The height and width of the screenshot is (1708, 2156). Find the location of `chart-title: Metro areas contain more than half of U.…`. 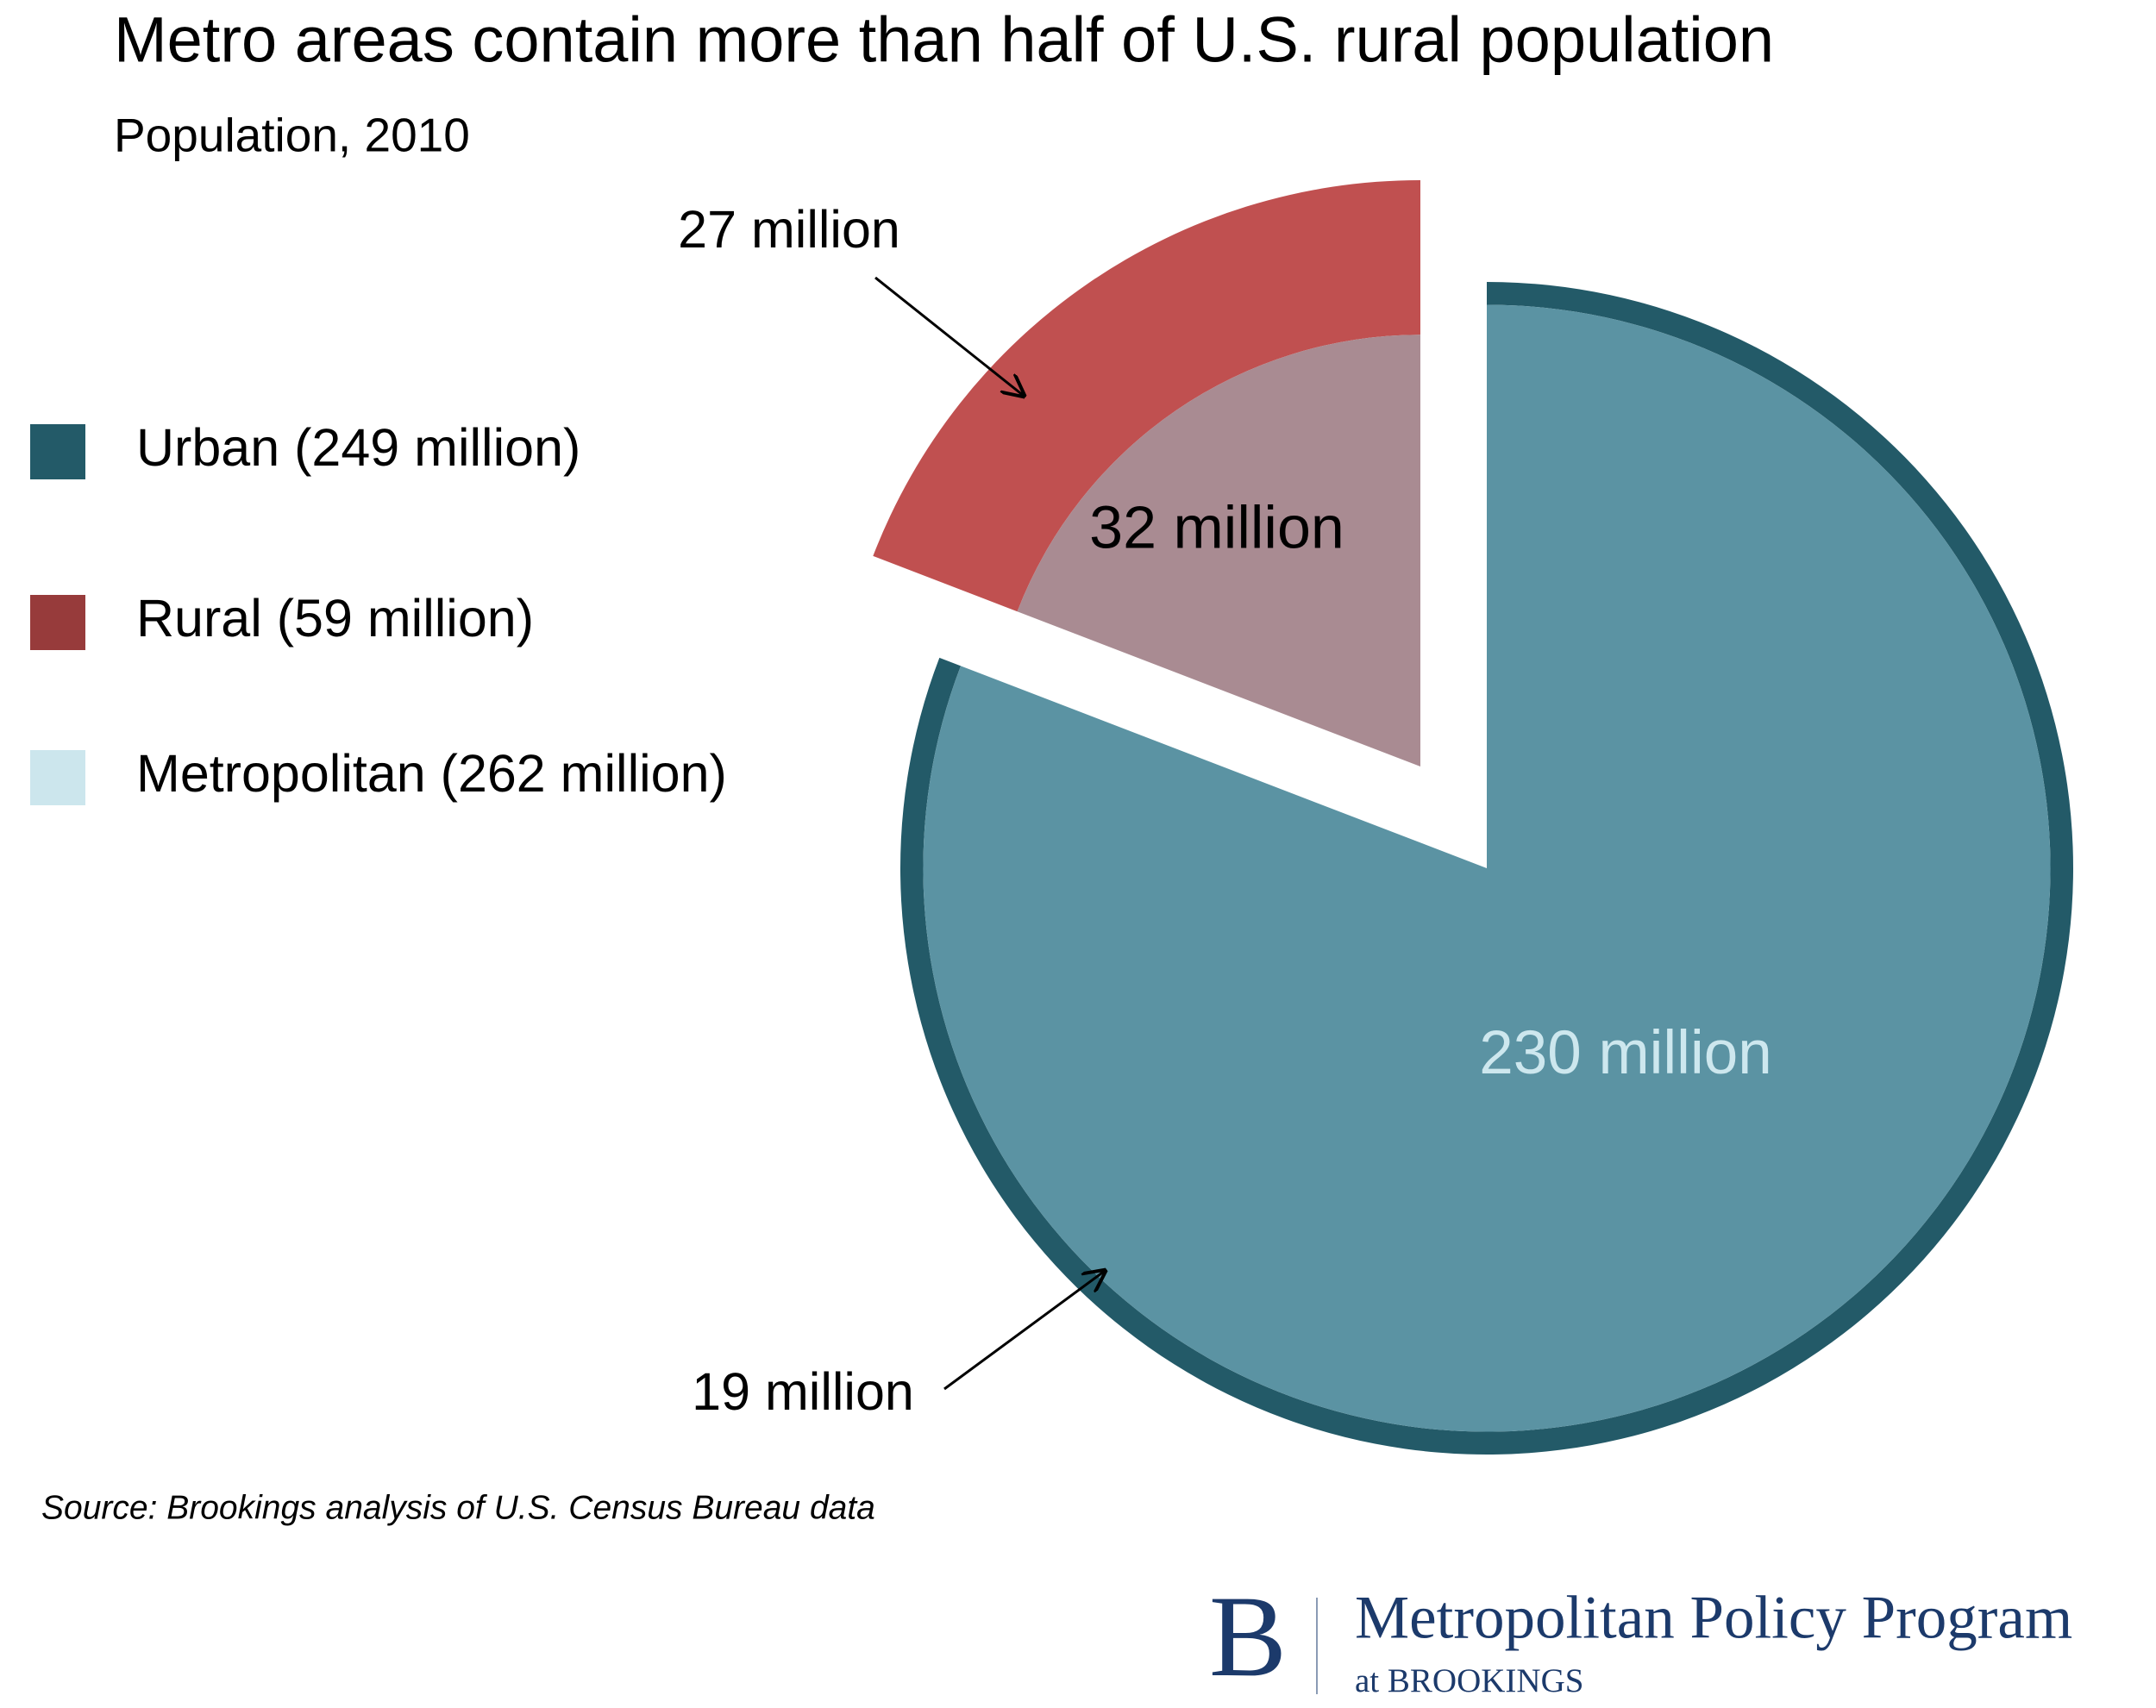

chart-title: Metro areas contain more than half of U.… is located at coordinates (944, 40).